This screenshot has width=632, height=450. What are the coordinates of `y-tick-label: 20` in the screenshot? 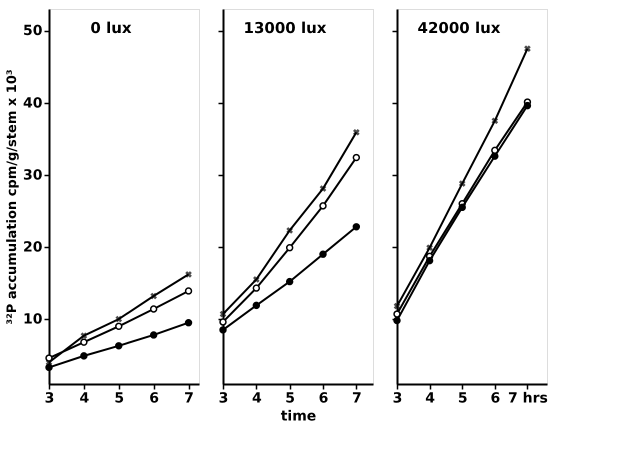 It's located at (33, 247).